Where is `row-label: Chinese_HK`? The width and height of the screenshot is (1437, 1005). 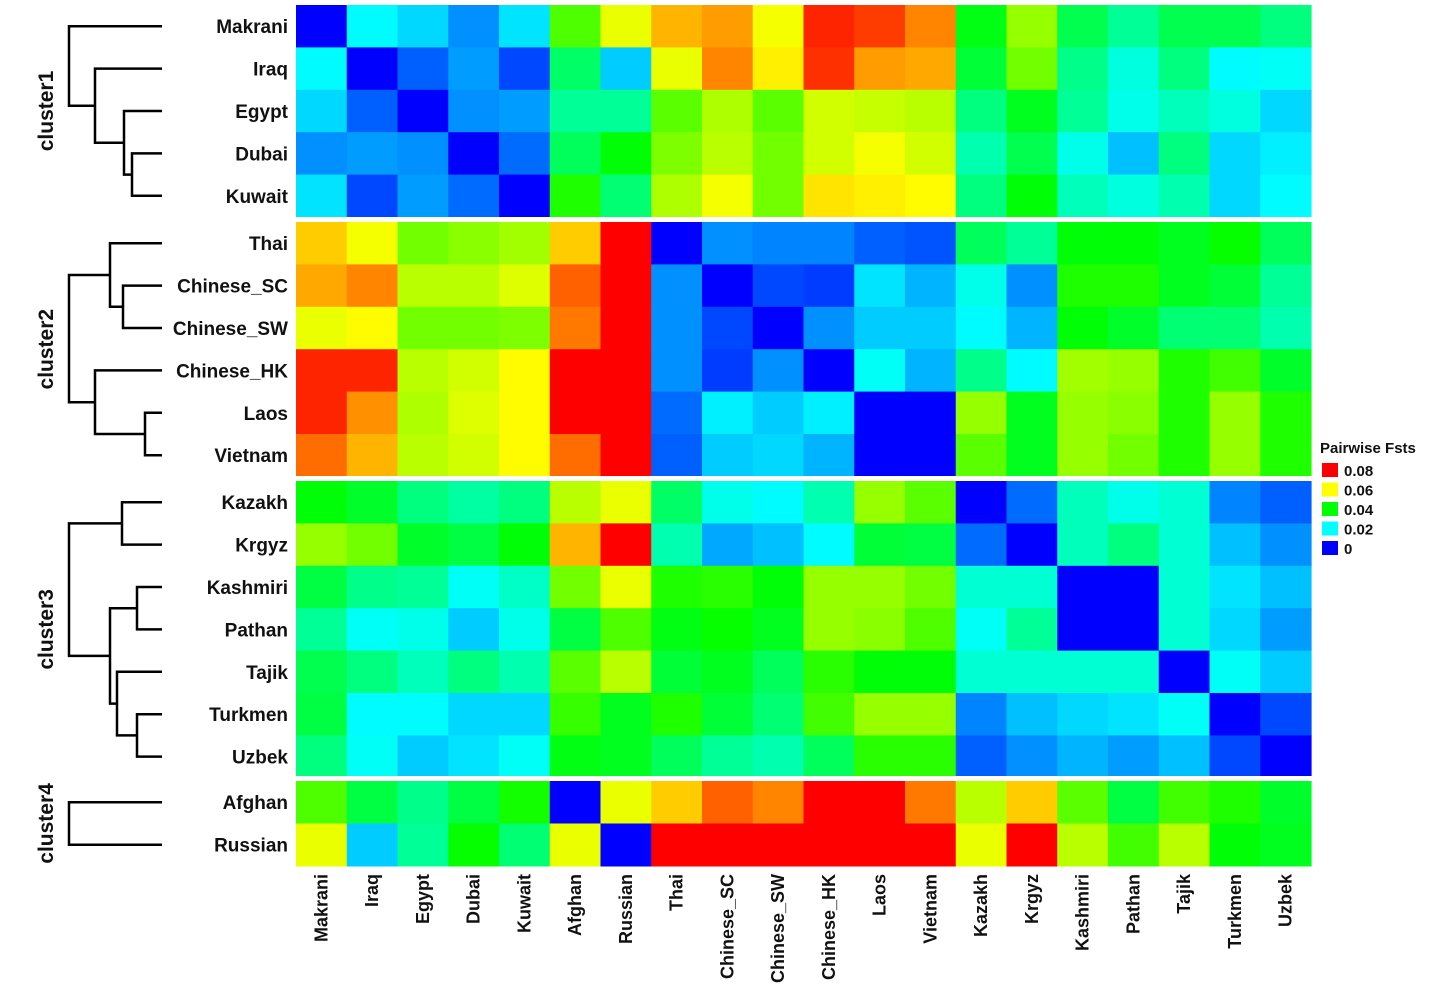 row-label: Chinese_HK is located at coordinates (232, 371).